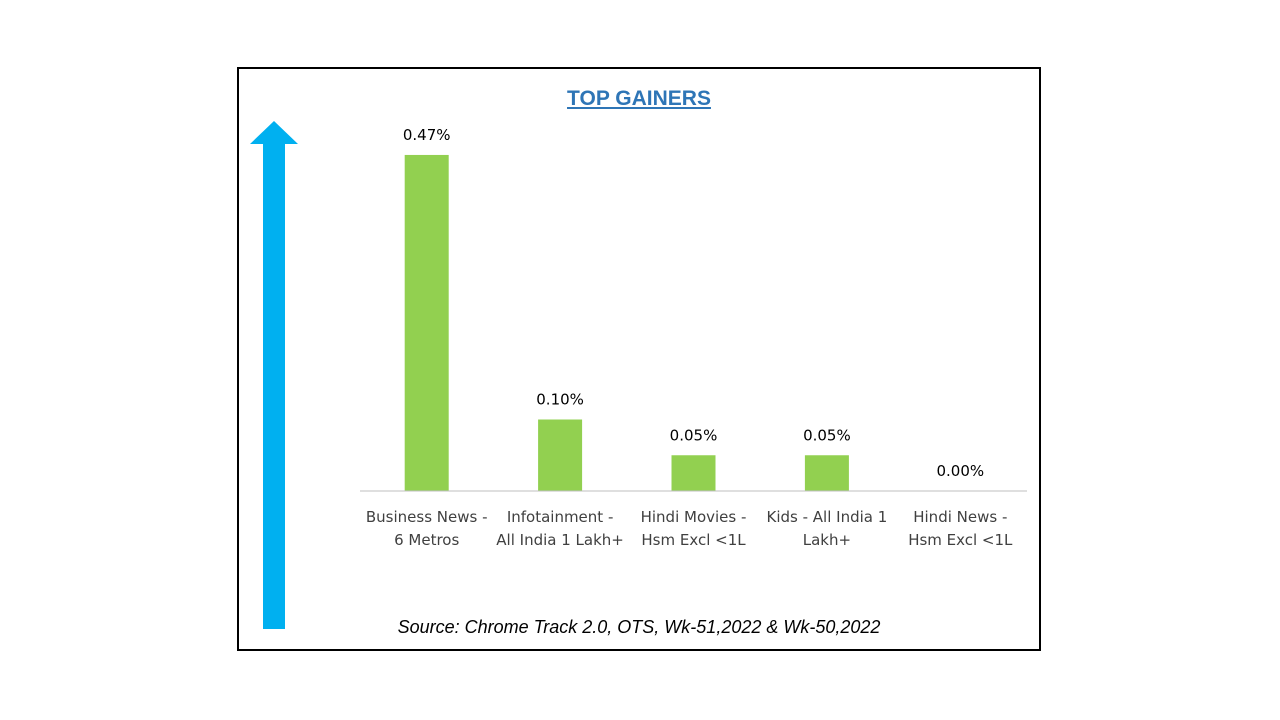  Describe the element at coordinates (960, 471) in the screenshot. I see `data-label-4: 0.00%` at that location.